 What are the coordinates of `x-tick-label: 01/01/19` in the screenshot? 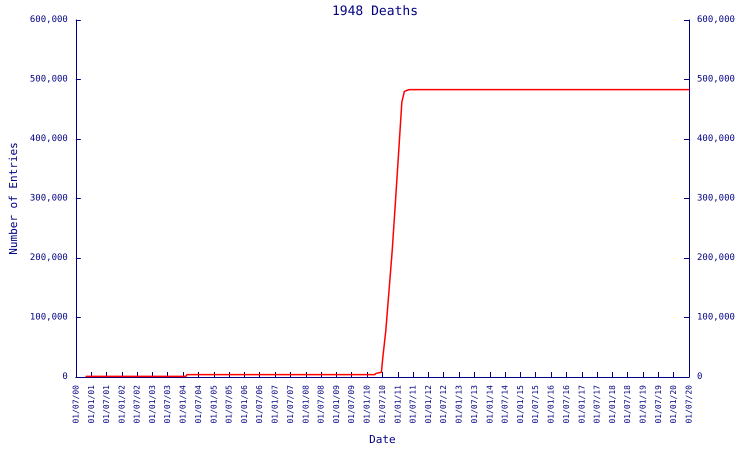 It's located at (643, 404).